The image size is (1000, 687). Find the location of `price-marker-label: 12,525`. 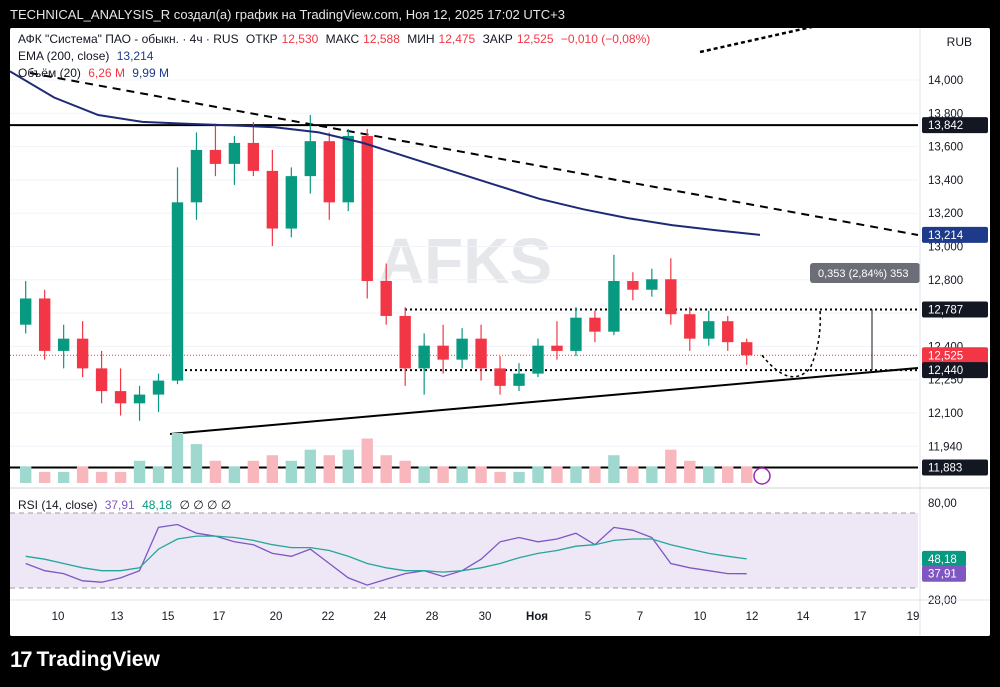

price-marker-label: 12,525 is located at coordinates (945, 356).